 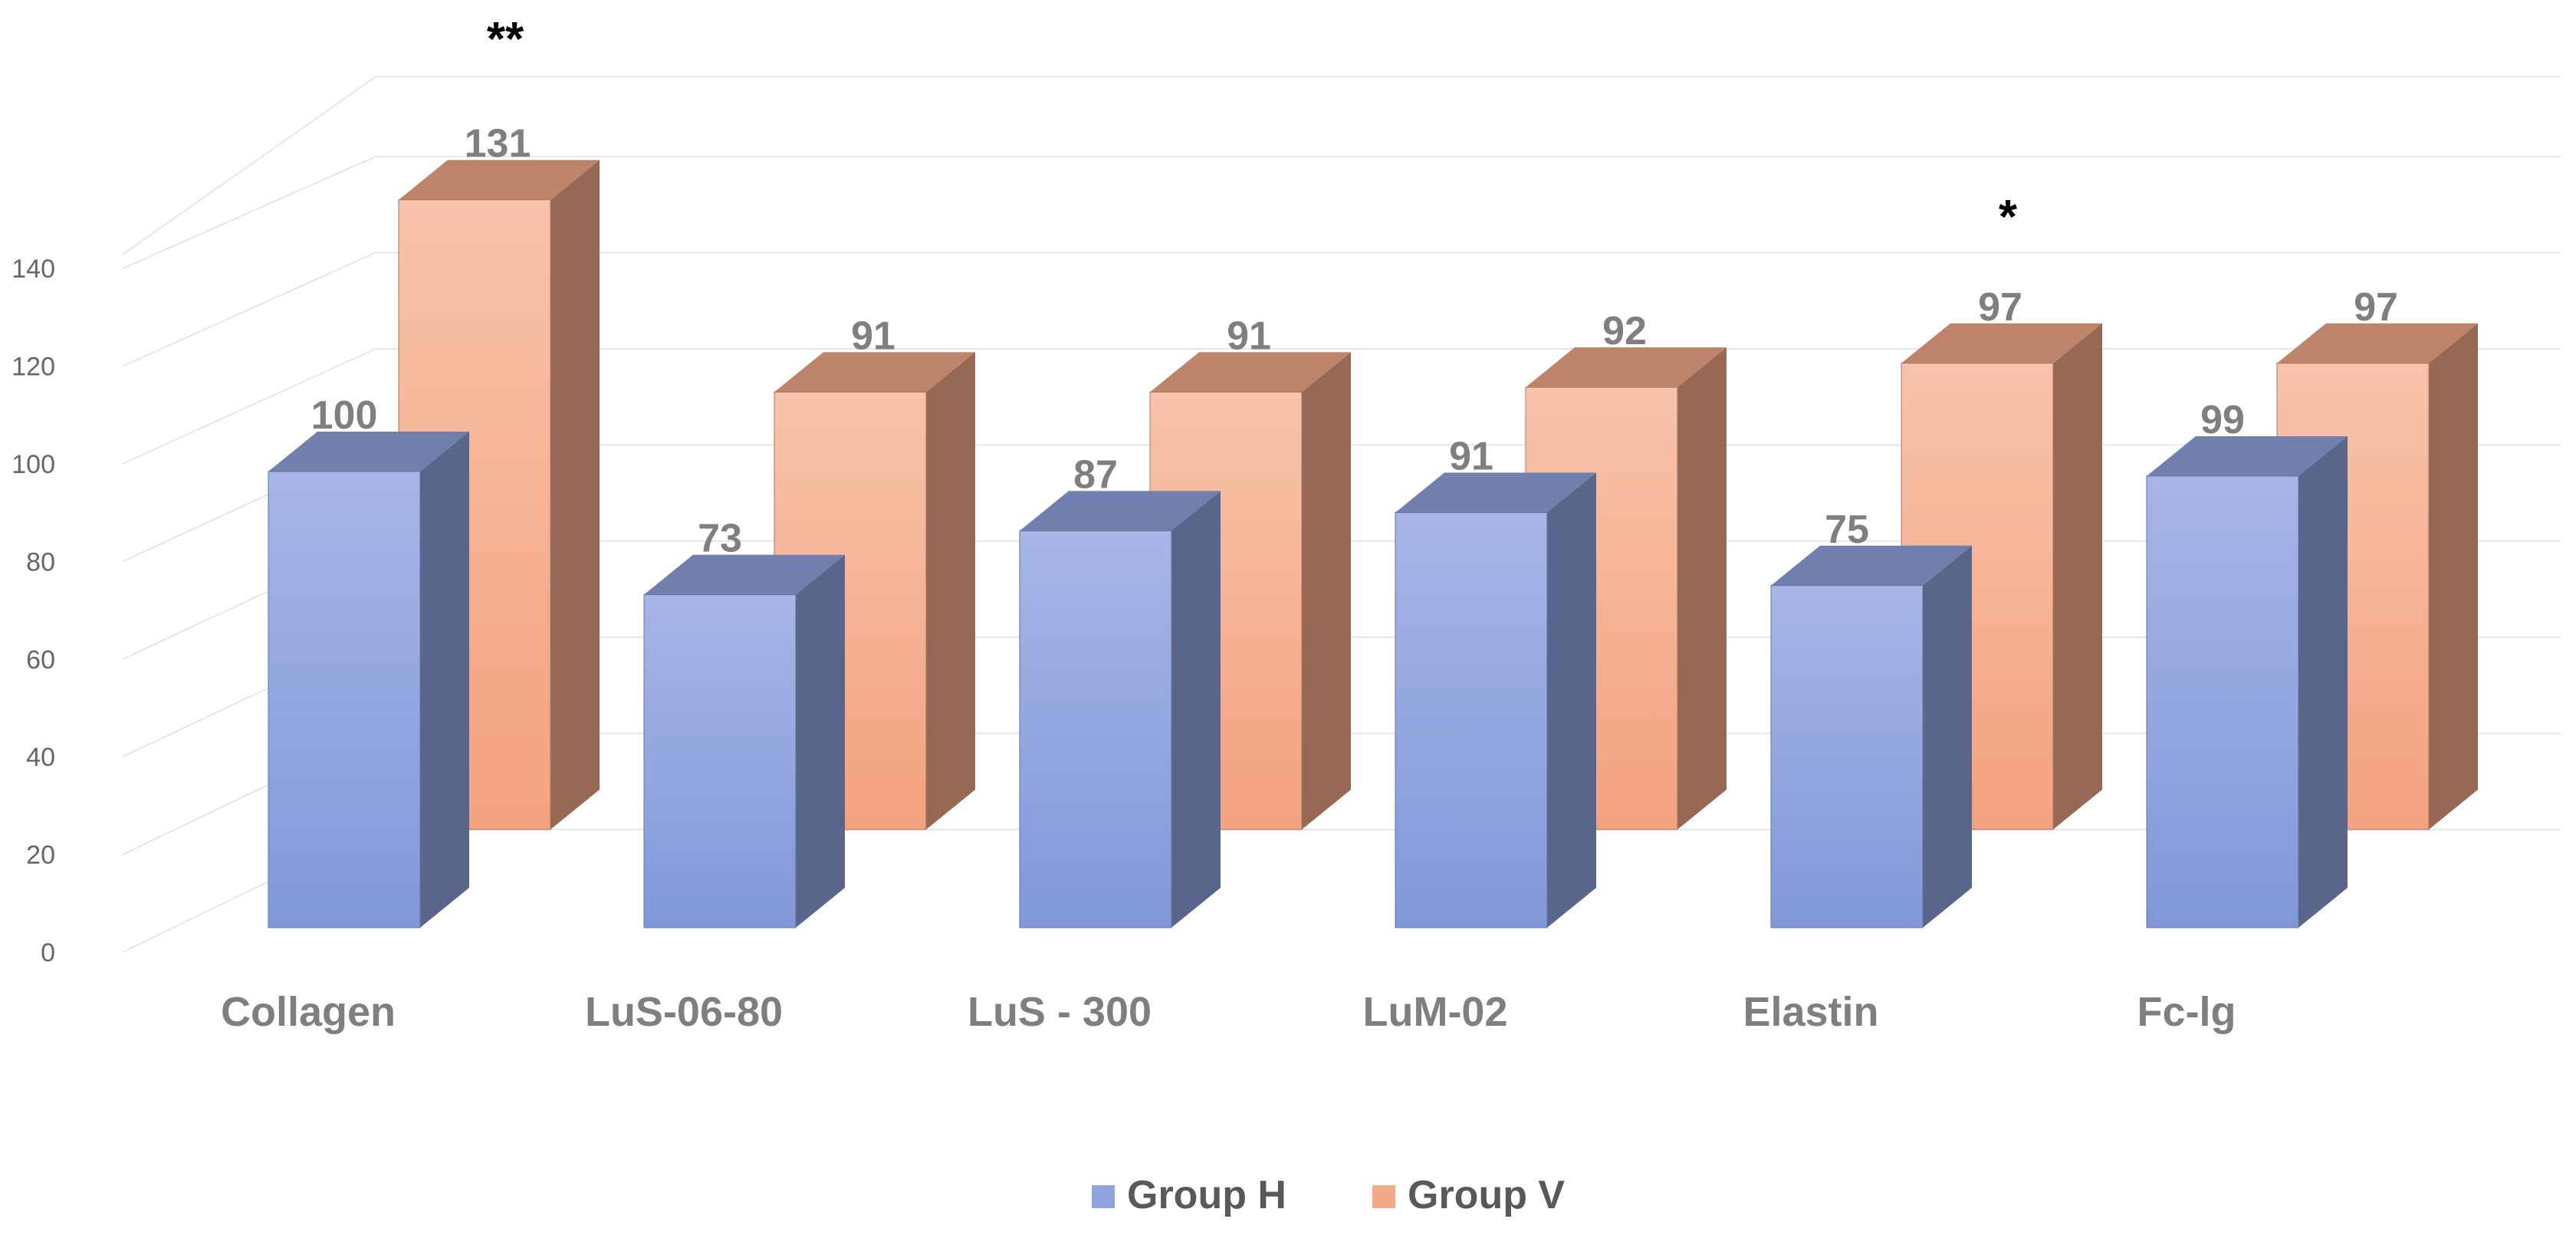 I want to click on group-h-data-label: 91, so click(x=1471, y=457).